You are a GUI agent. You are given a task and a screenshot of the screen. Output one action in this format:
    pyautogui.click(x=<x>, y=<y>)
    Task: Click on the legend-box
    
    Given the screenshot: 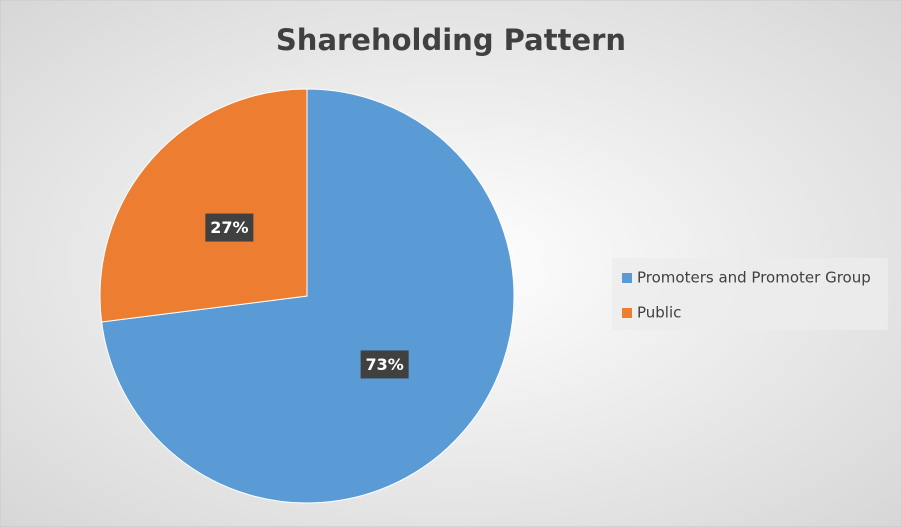 What is the action you would take?
    pyautogui.click(x=750, y=294)
    